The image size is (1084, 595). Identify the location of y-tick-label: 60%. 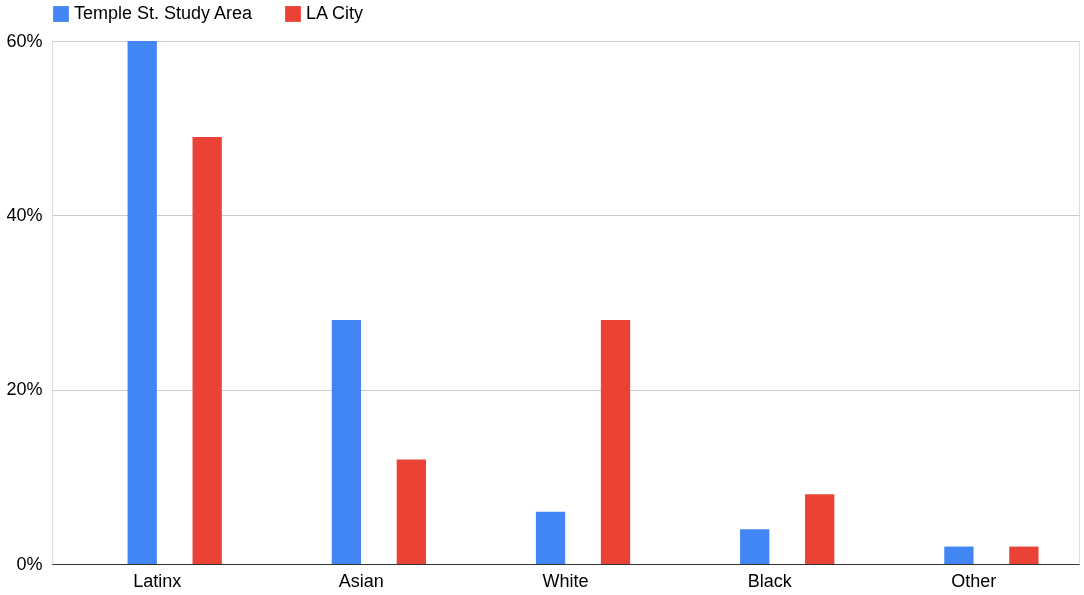
(24, 40).